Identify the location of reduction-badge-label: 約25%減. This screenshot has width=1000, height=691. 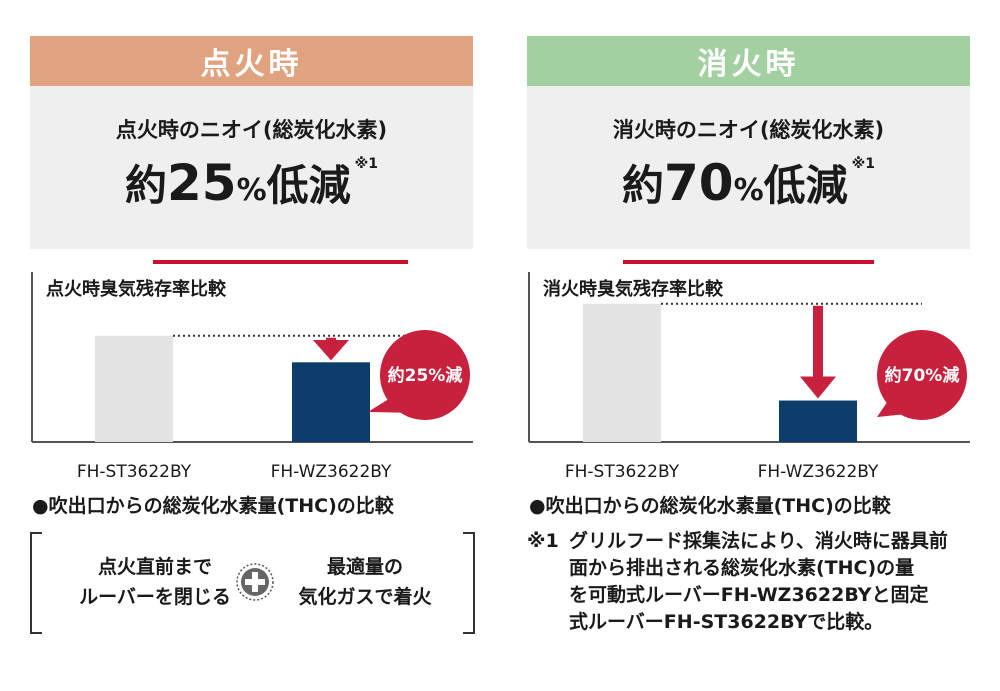
(425, 375).